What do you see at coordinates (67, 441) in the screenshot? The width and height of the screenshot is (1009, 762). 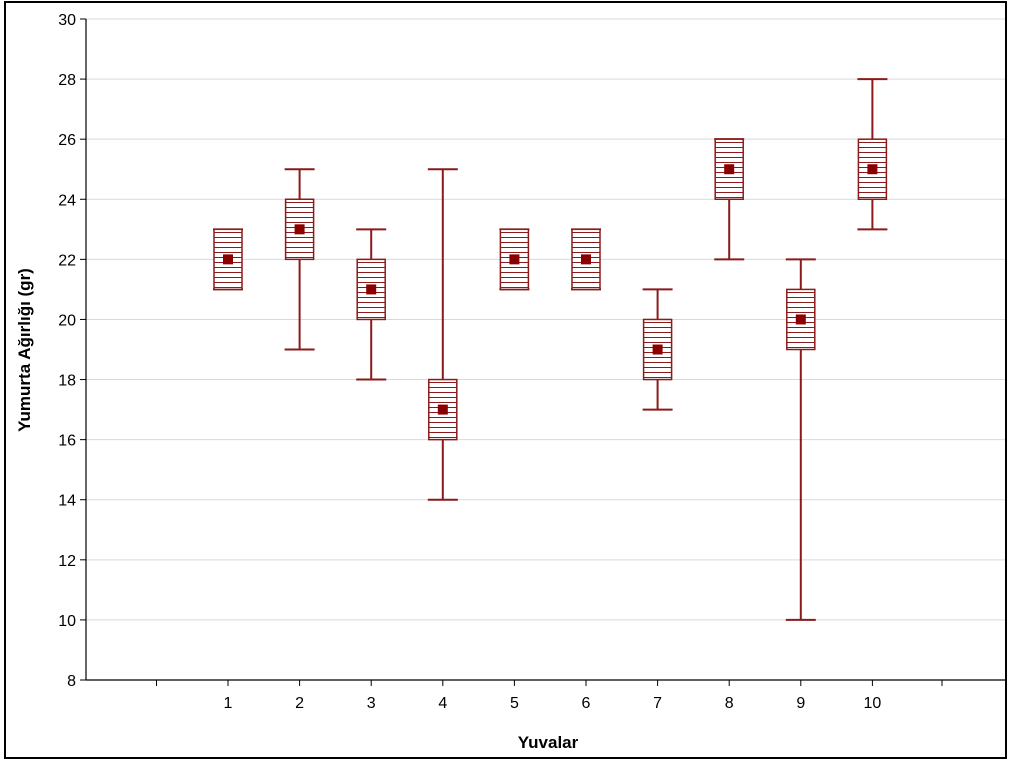 I see `y-tick-label: 16` at bounding box center [67, 441].